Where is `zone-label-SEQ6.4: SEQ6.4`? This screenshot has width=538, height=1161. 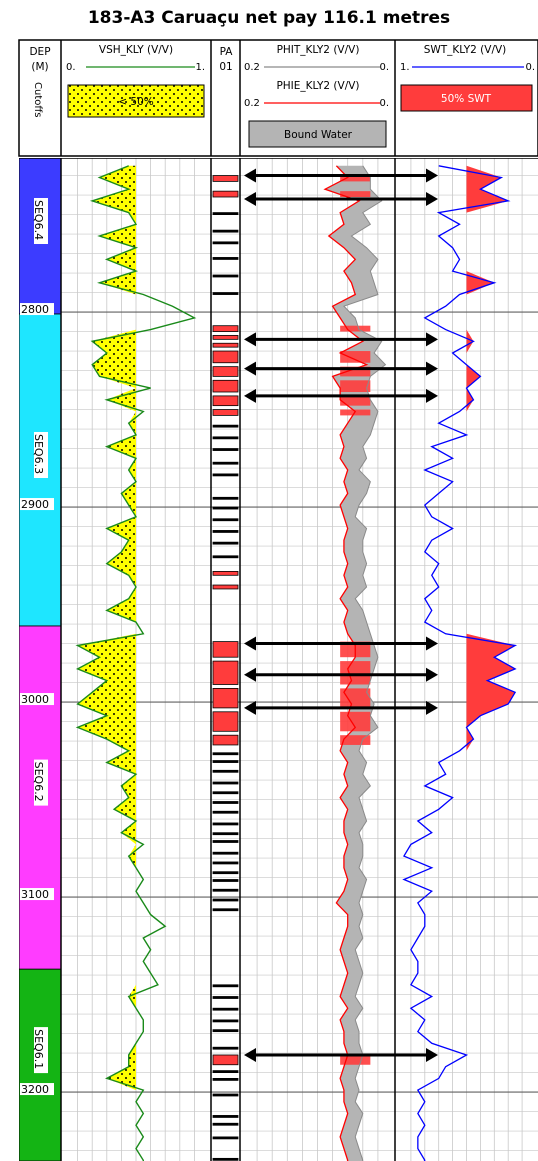 zone-label-SEQ6.4: SEQ6.4 is located at coordinates (38, 220).